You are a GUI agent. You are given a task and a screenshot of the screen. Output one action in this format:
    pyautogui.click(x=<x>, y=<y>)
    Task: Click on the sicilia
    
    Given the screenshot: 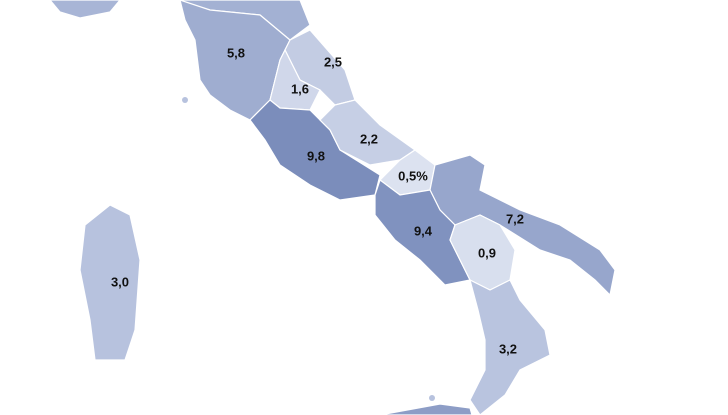 What is the action you would take?
    pyautogui.click(x=426, y=409)
    